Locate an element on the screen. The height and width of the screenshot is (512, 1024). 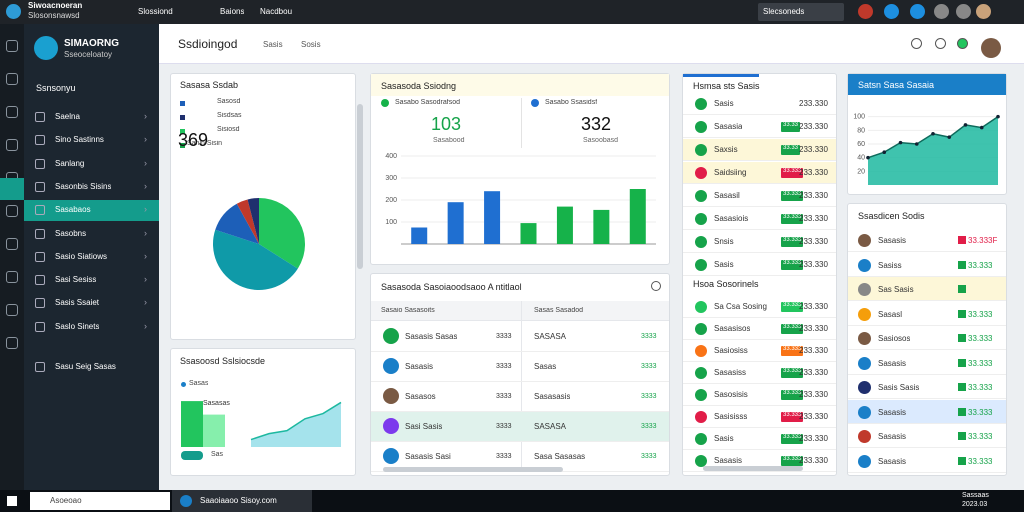
taskbar-search: Asoeoao is located at coordinates (100, 501).